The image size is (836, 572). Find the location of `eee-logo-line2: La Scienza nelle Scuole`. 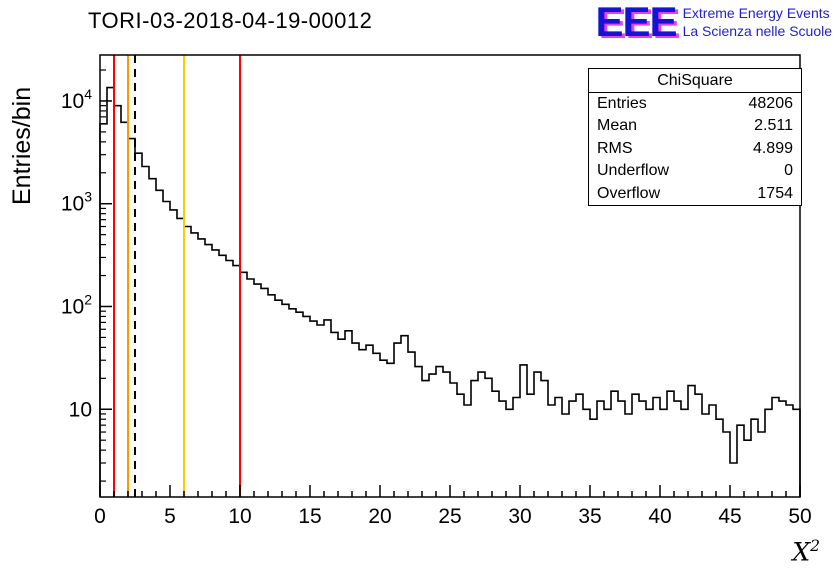

eee-logo-line2: La Scienza nelle Scuole is located at coordinates (757, 31).